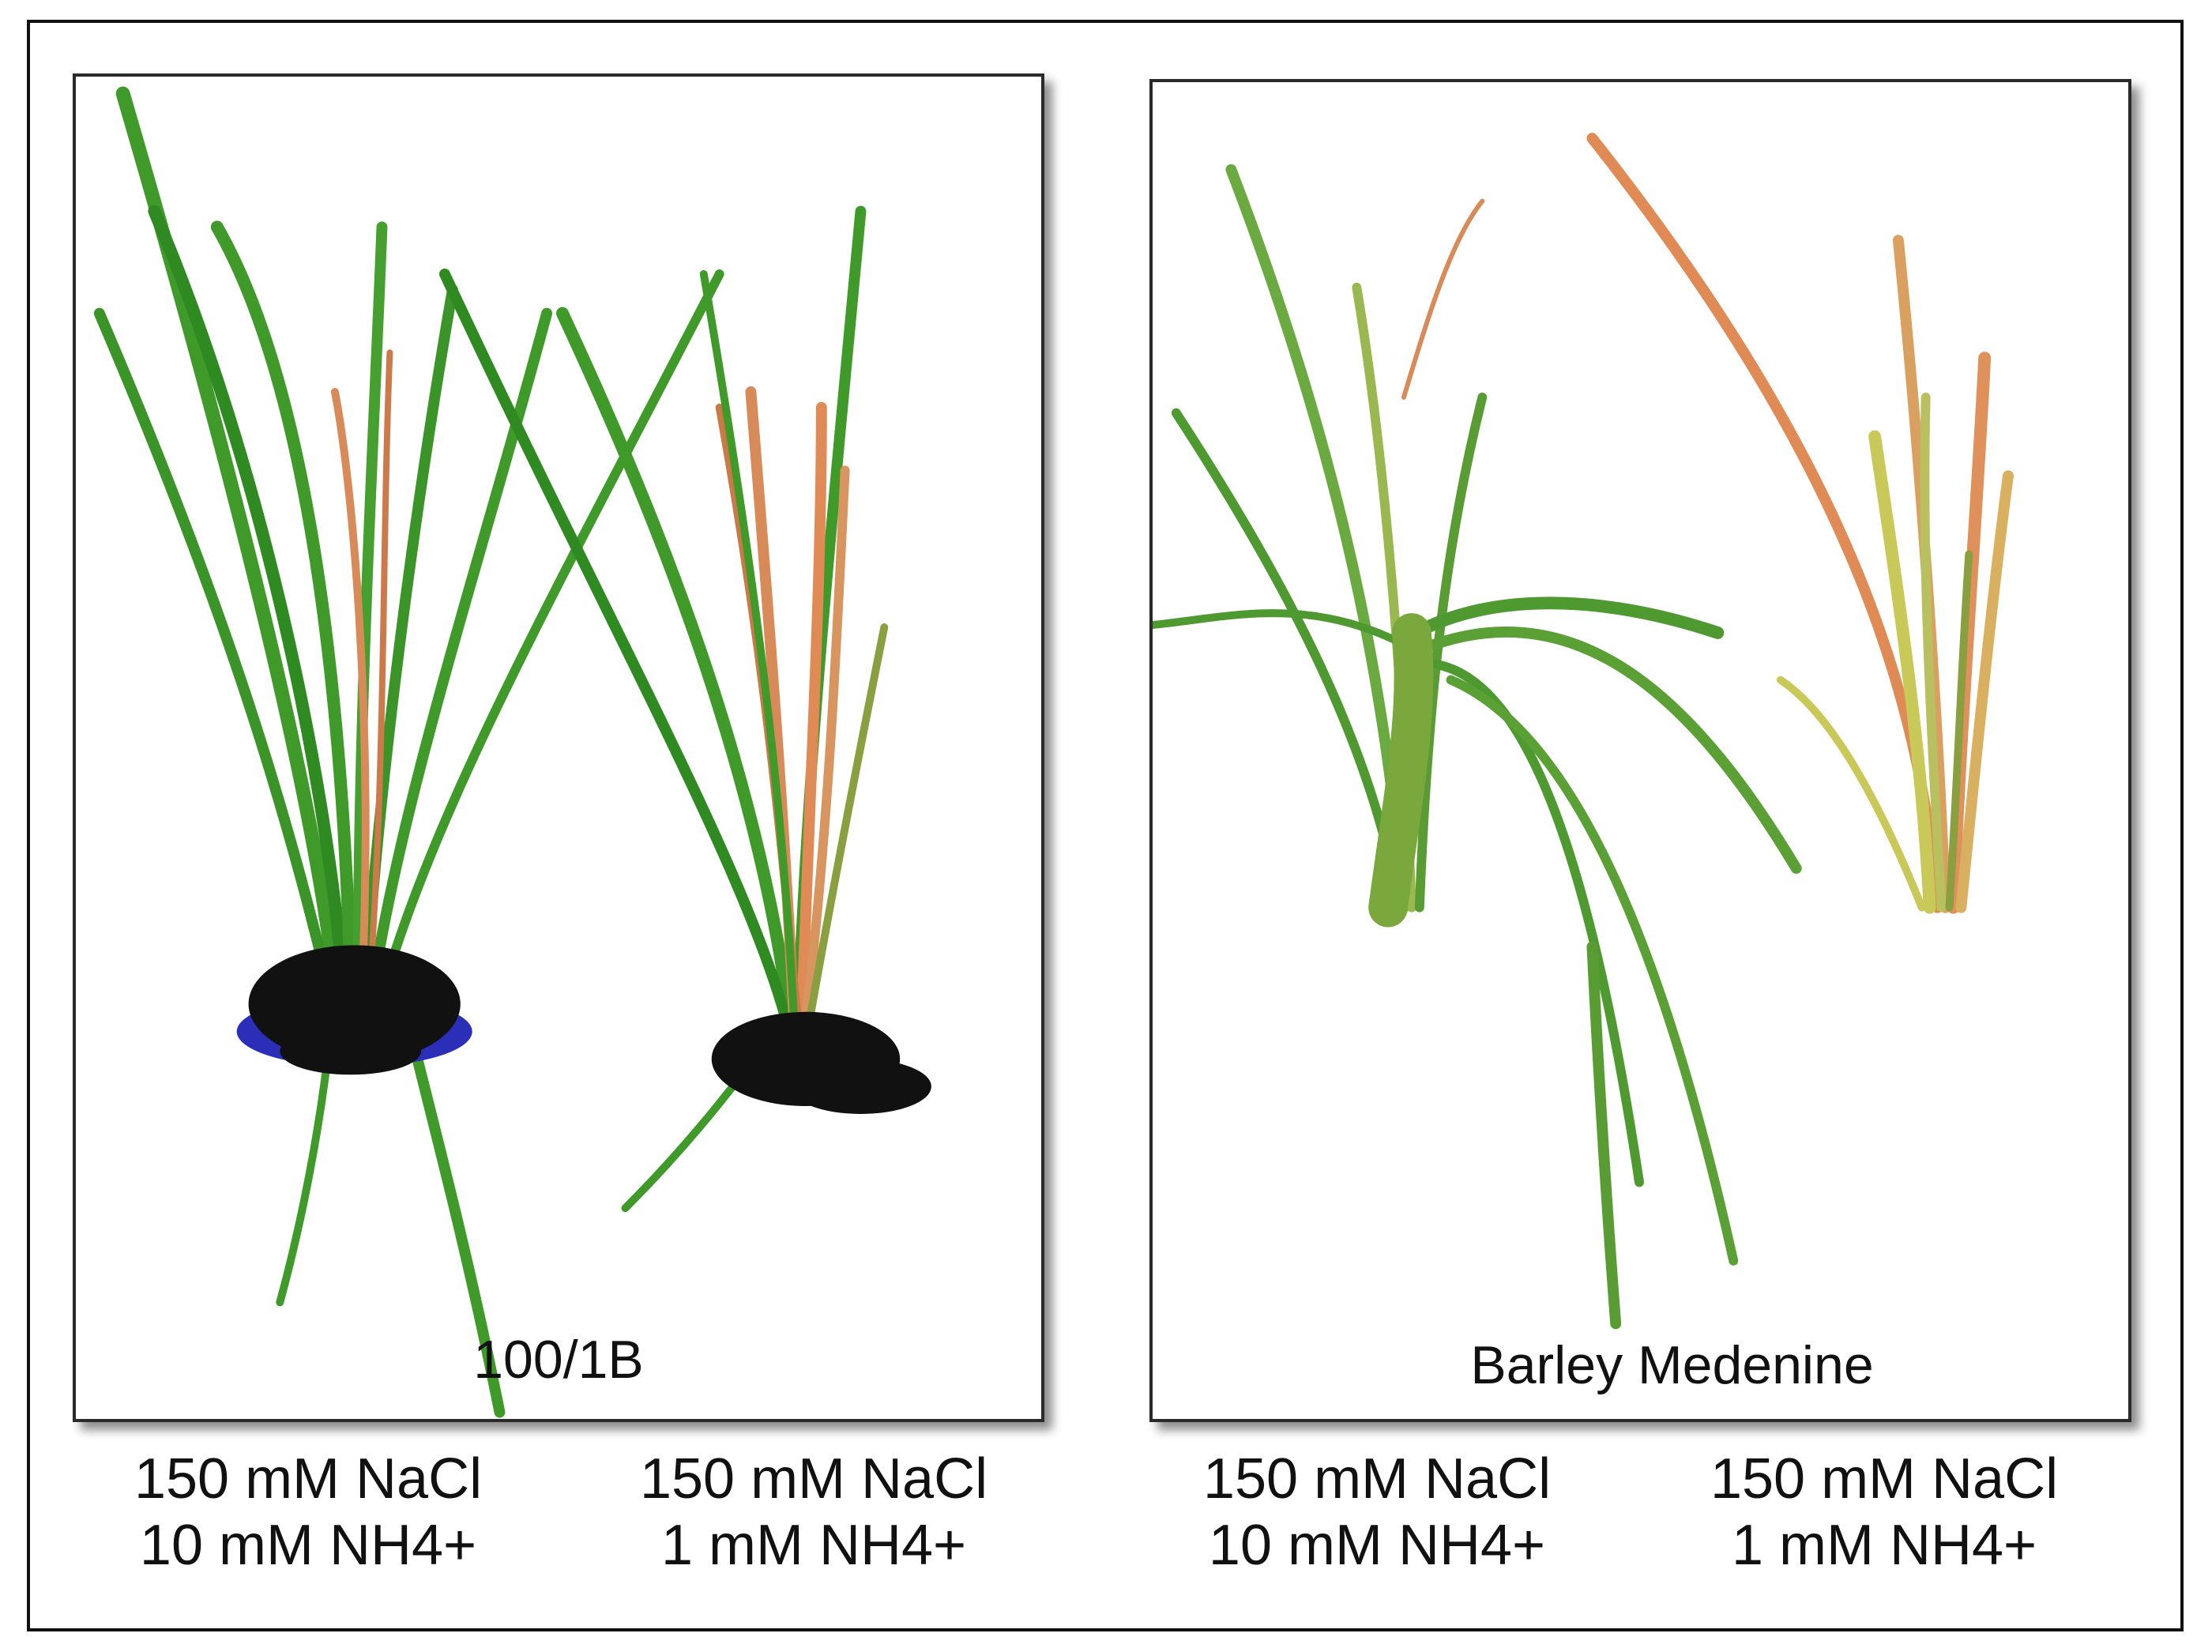  I want to click on treatment-label-100-1b-1mm: 150 mM NaCl 1 mM NH4+, so click(814, 1512).